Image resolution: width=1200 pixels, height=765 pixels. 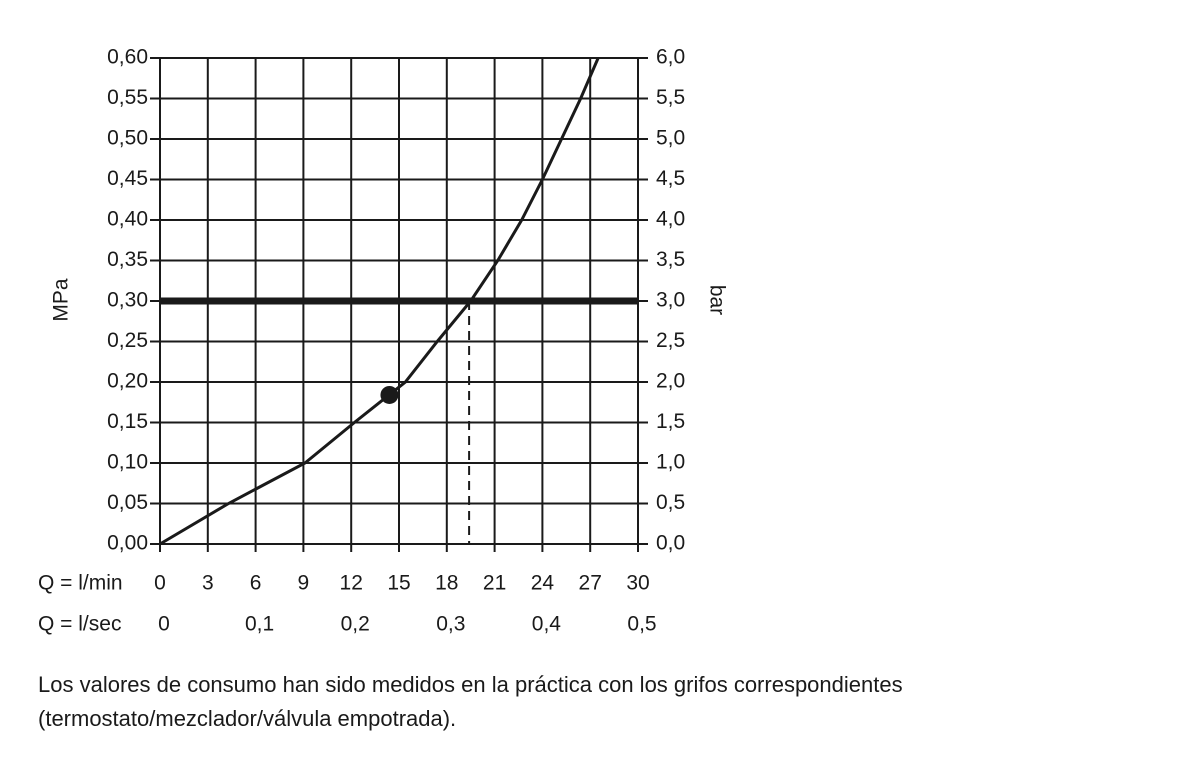 I want to click on y-tick-label: 0,20, so click(x=127, y=381).